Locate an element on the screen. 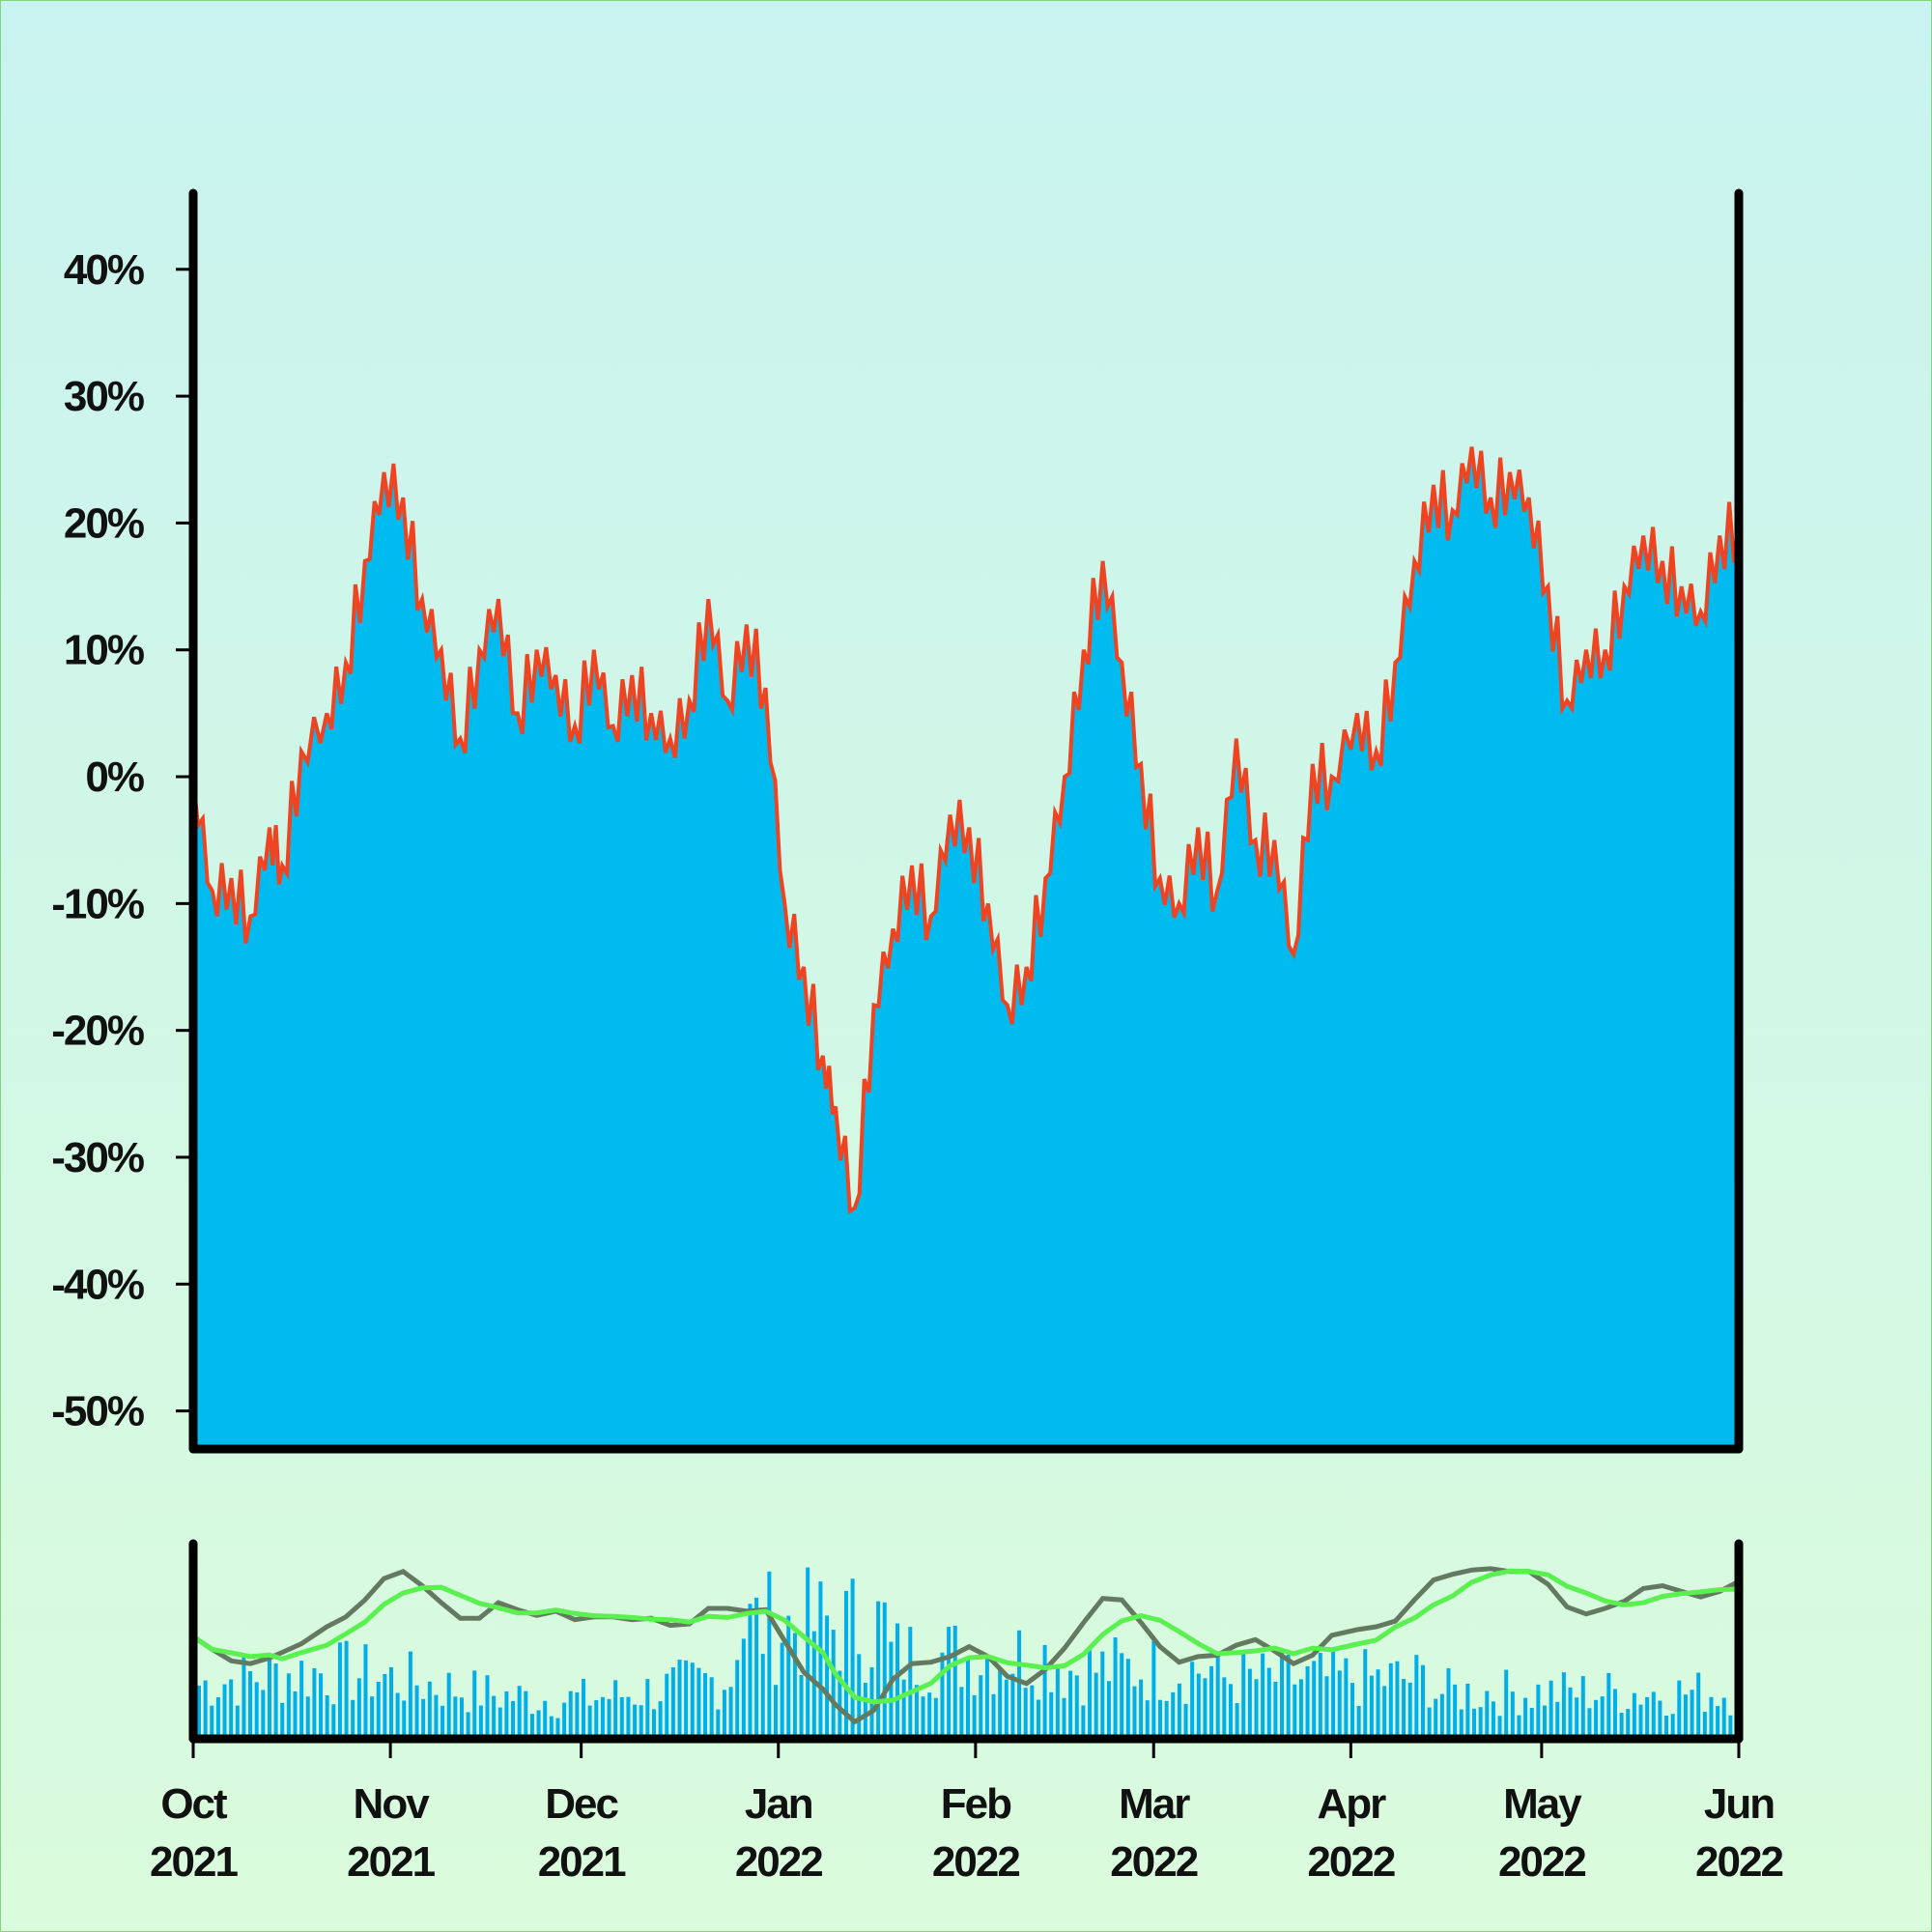 This screenshot has width=1932, height=1932. x-tick-month: Dec is located at coordinates (581, 1804).